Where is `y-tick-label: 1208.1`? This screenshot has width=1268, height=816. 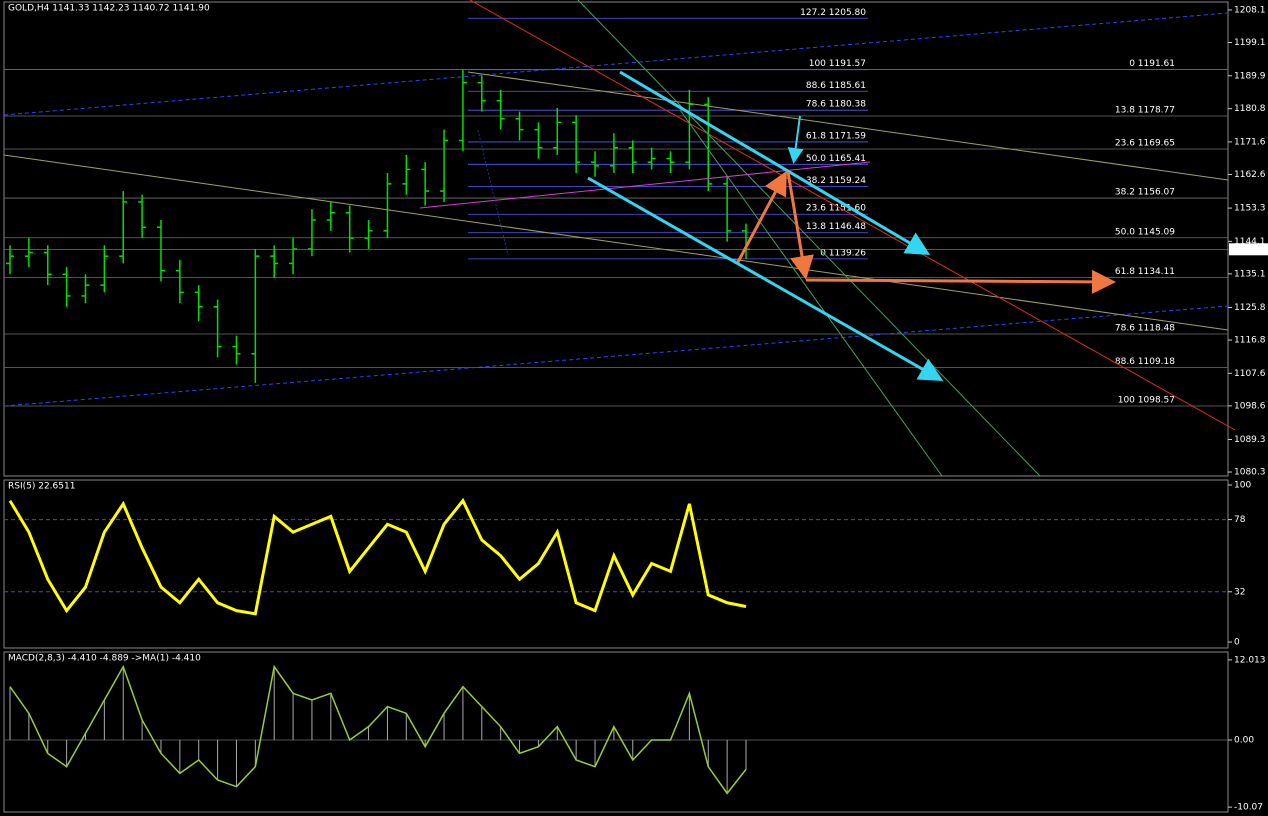
y-tick-label: 1208.1 is located at coordinates (1250, 10).